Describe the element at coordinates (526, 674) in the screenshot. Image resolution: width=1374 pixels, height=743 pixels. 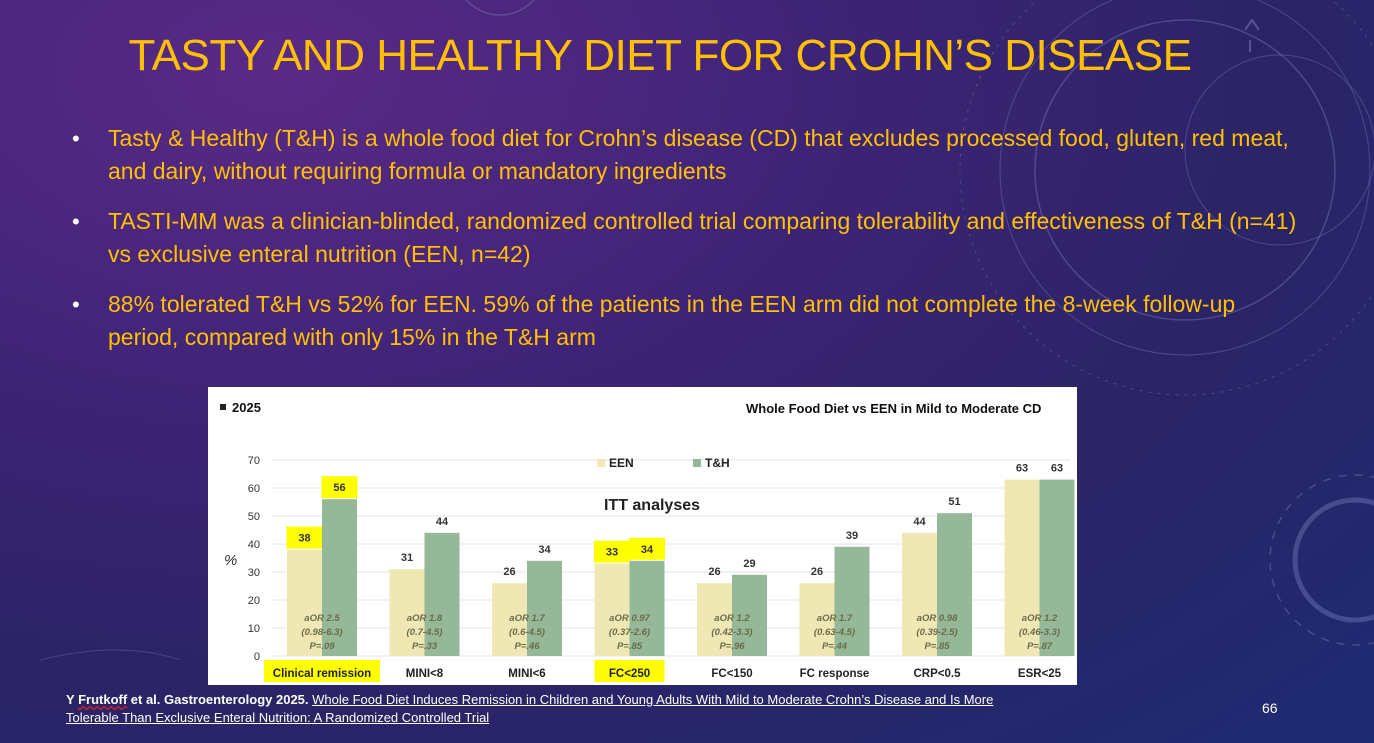
I see `x-tick-label: MINI<6` at that location.